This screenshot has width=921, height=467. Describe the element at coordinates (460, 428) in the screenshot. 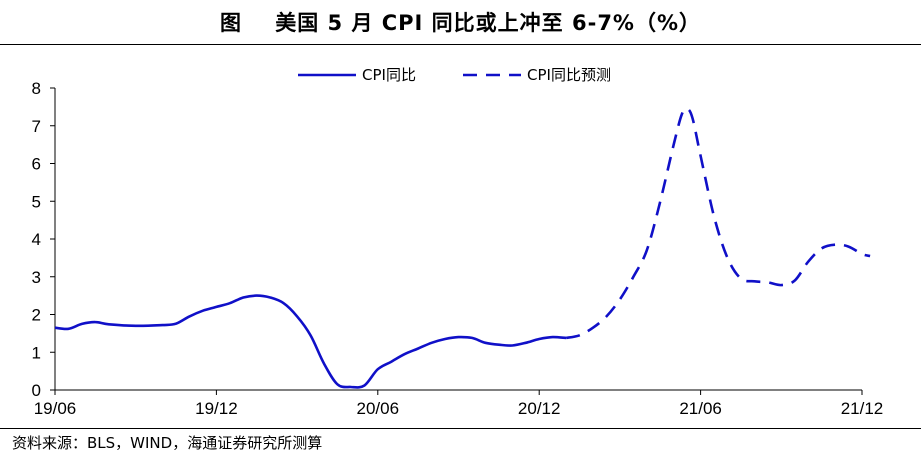

I see `bottom-divider` at that location.